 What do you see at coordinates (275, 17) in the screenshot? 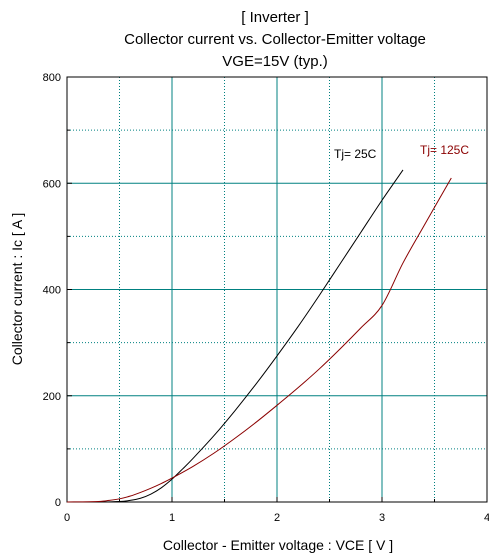
I see `chart-title-line-1: [ Inverter ]` at bounding box center [275, 17].